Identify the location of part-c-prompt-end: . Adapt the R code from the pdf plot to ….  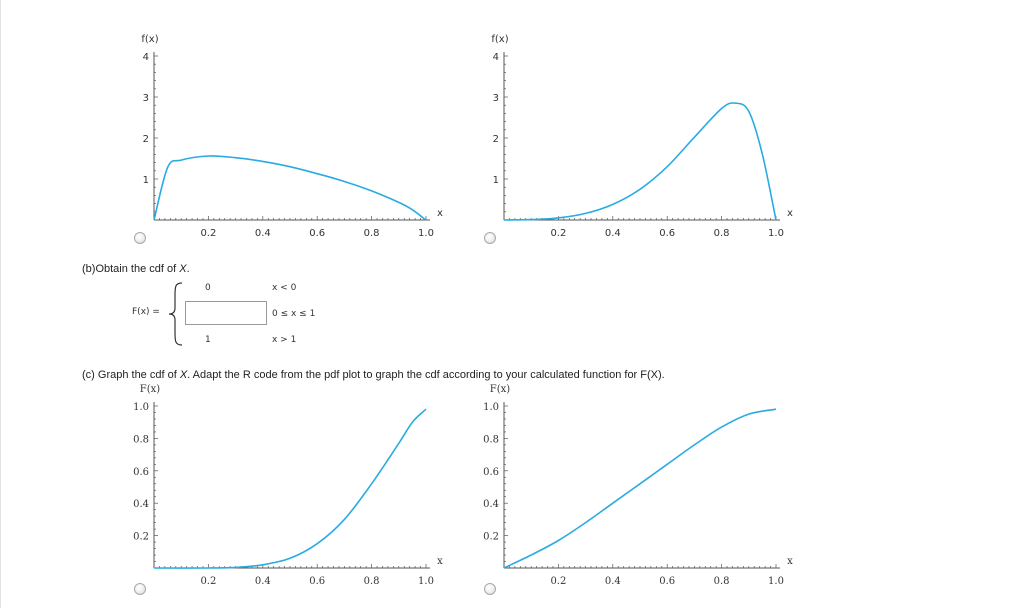
(426, 375).